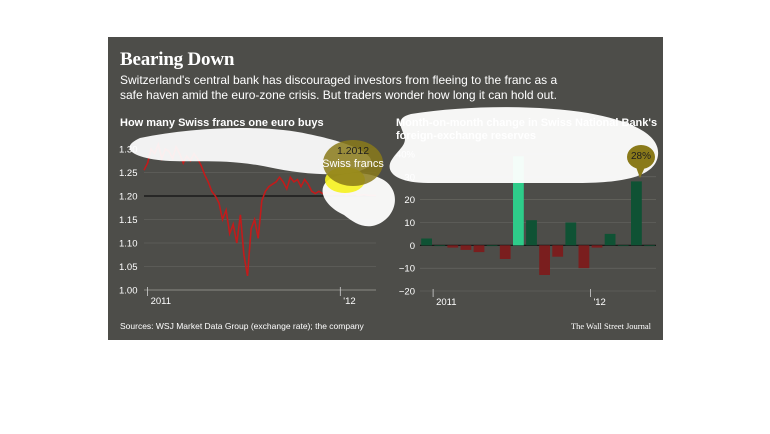 This screenshot has width=770, height=434. I want to click on left-x-tick-label: '12, so click(349, 301).